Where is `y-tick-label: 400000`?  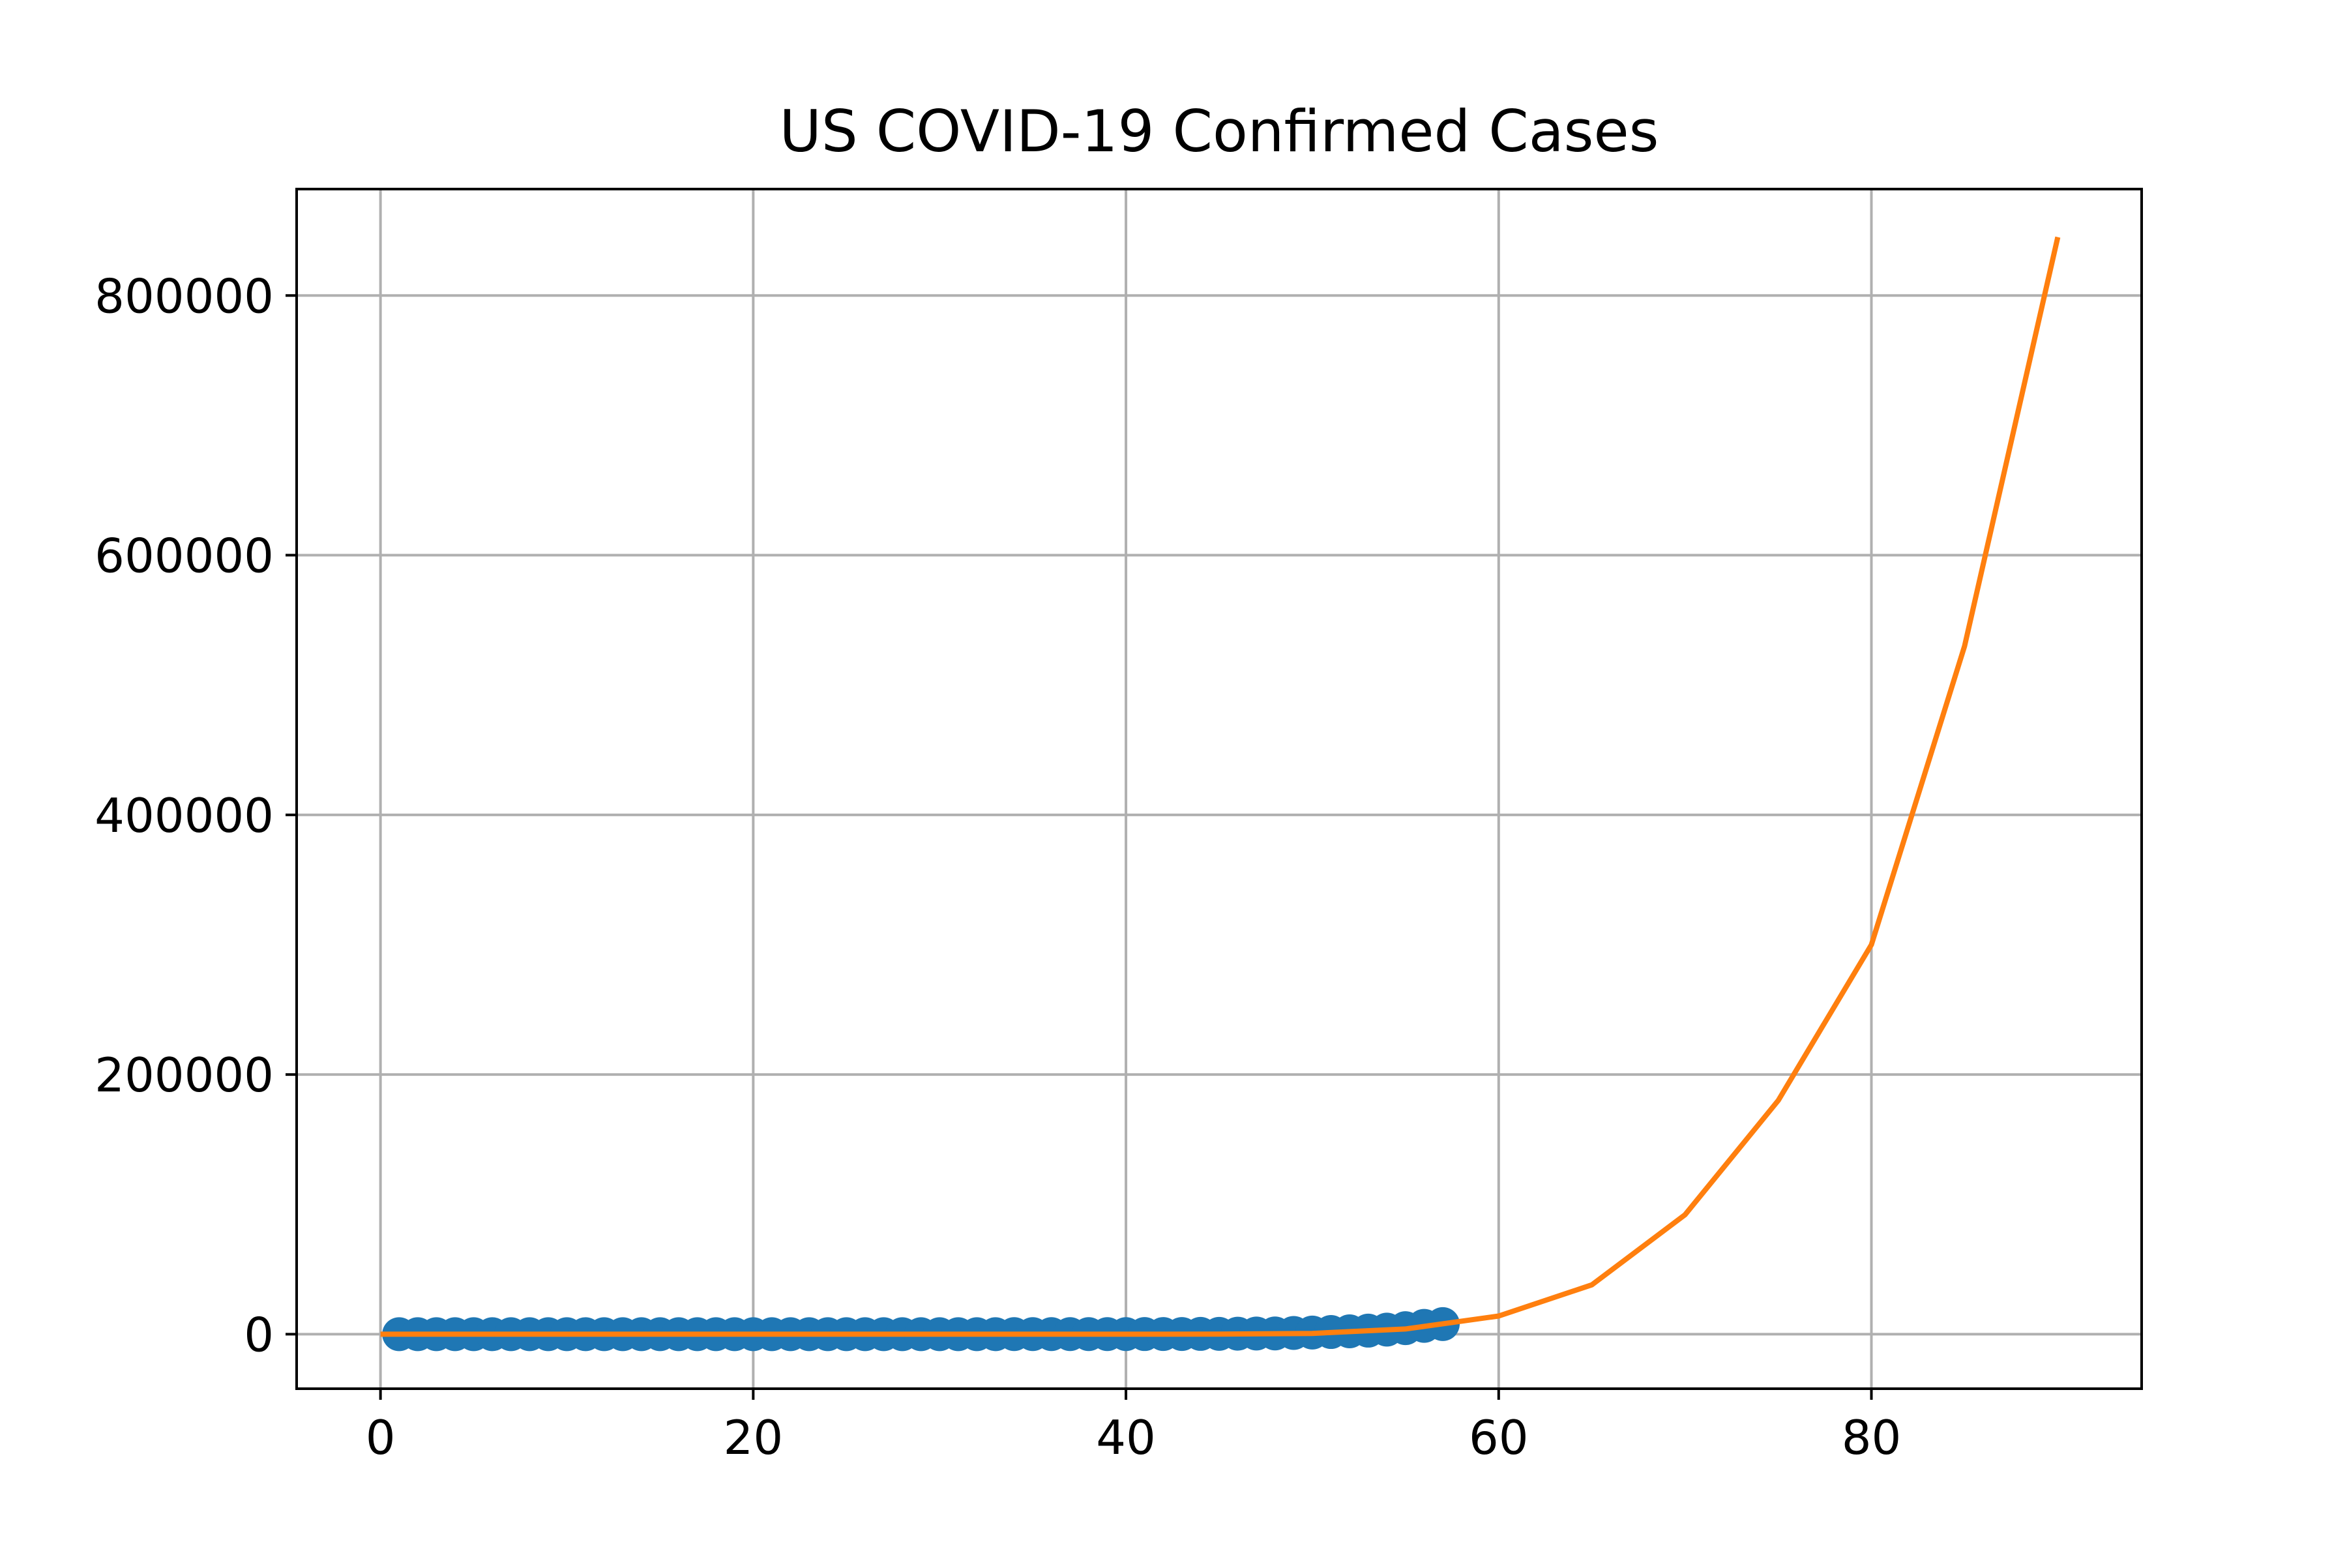
y-tick-label: 400000 is located at coordinates (184, 815).